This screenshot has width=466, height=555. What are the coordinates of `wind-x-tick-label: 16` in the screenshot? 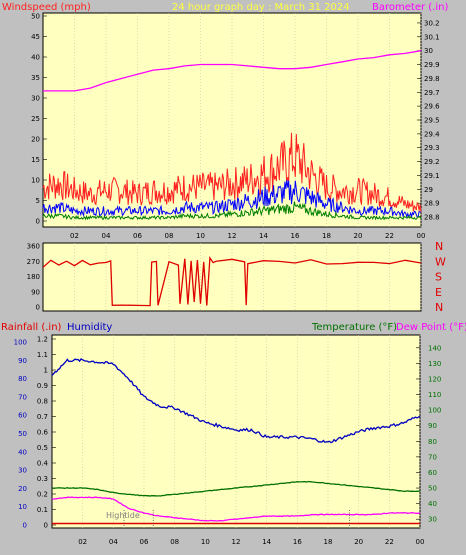 It's located at (295, 236).